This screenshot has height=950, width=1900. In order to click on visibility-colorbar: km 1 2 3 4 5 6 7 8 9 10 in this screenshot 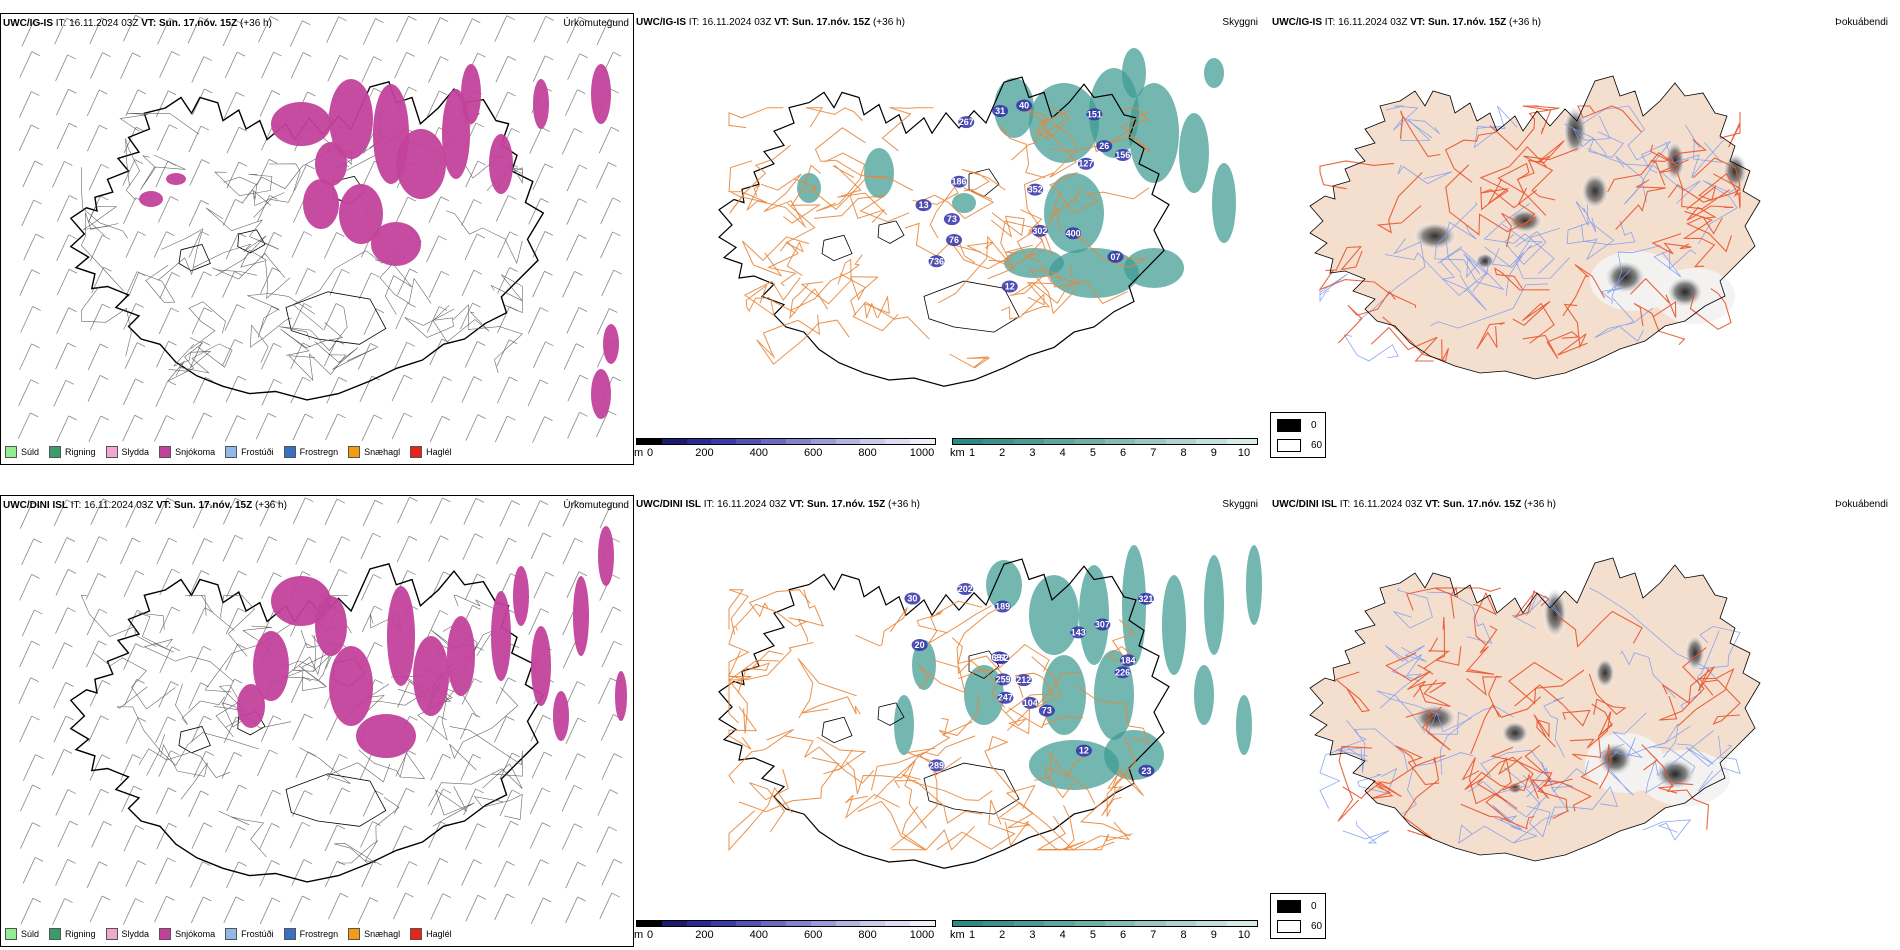, I will do `click(1104, 931)`.